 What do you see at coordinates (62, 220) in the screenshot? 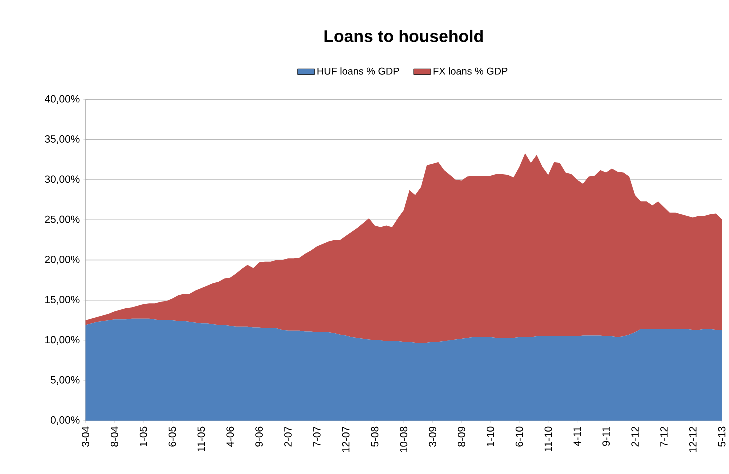
I see `y-tick-label: 25,00%` at bounding box center [62, 220].